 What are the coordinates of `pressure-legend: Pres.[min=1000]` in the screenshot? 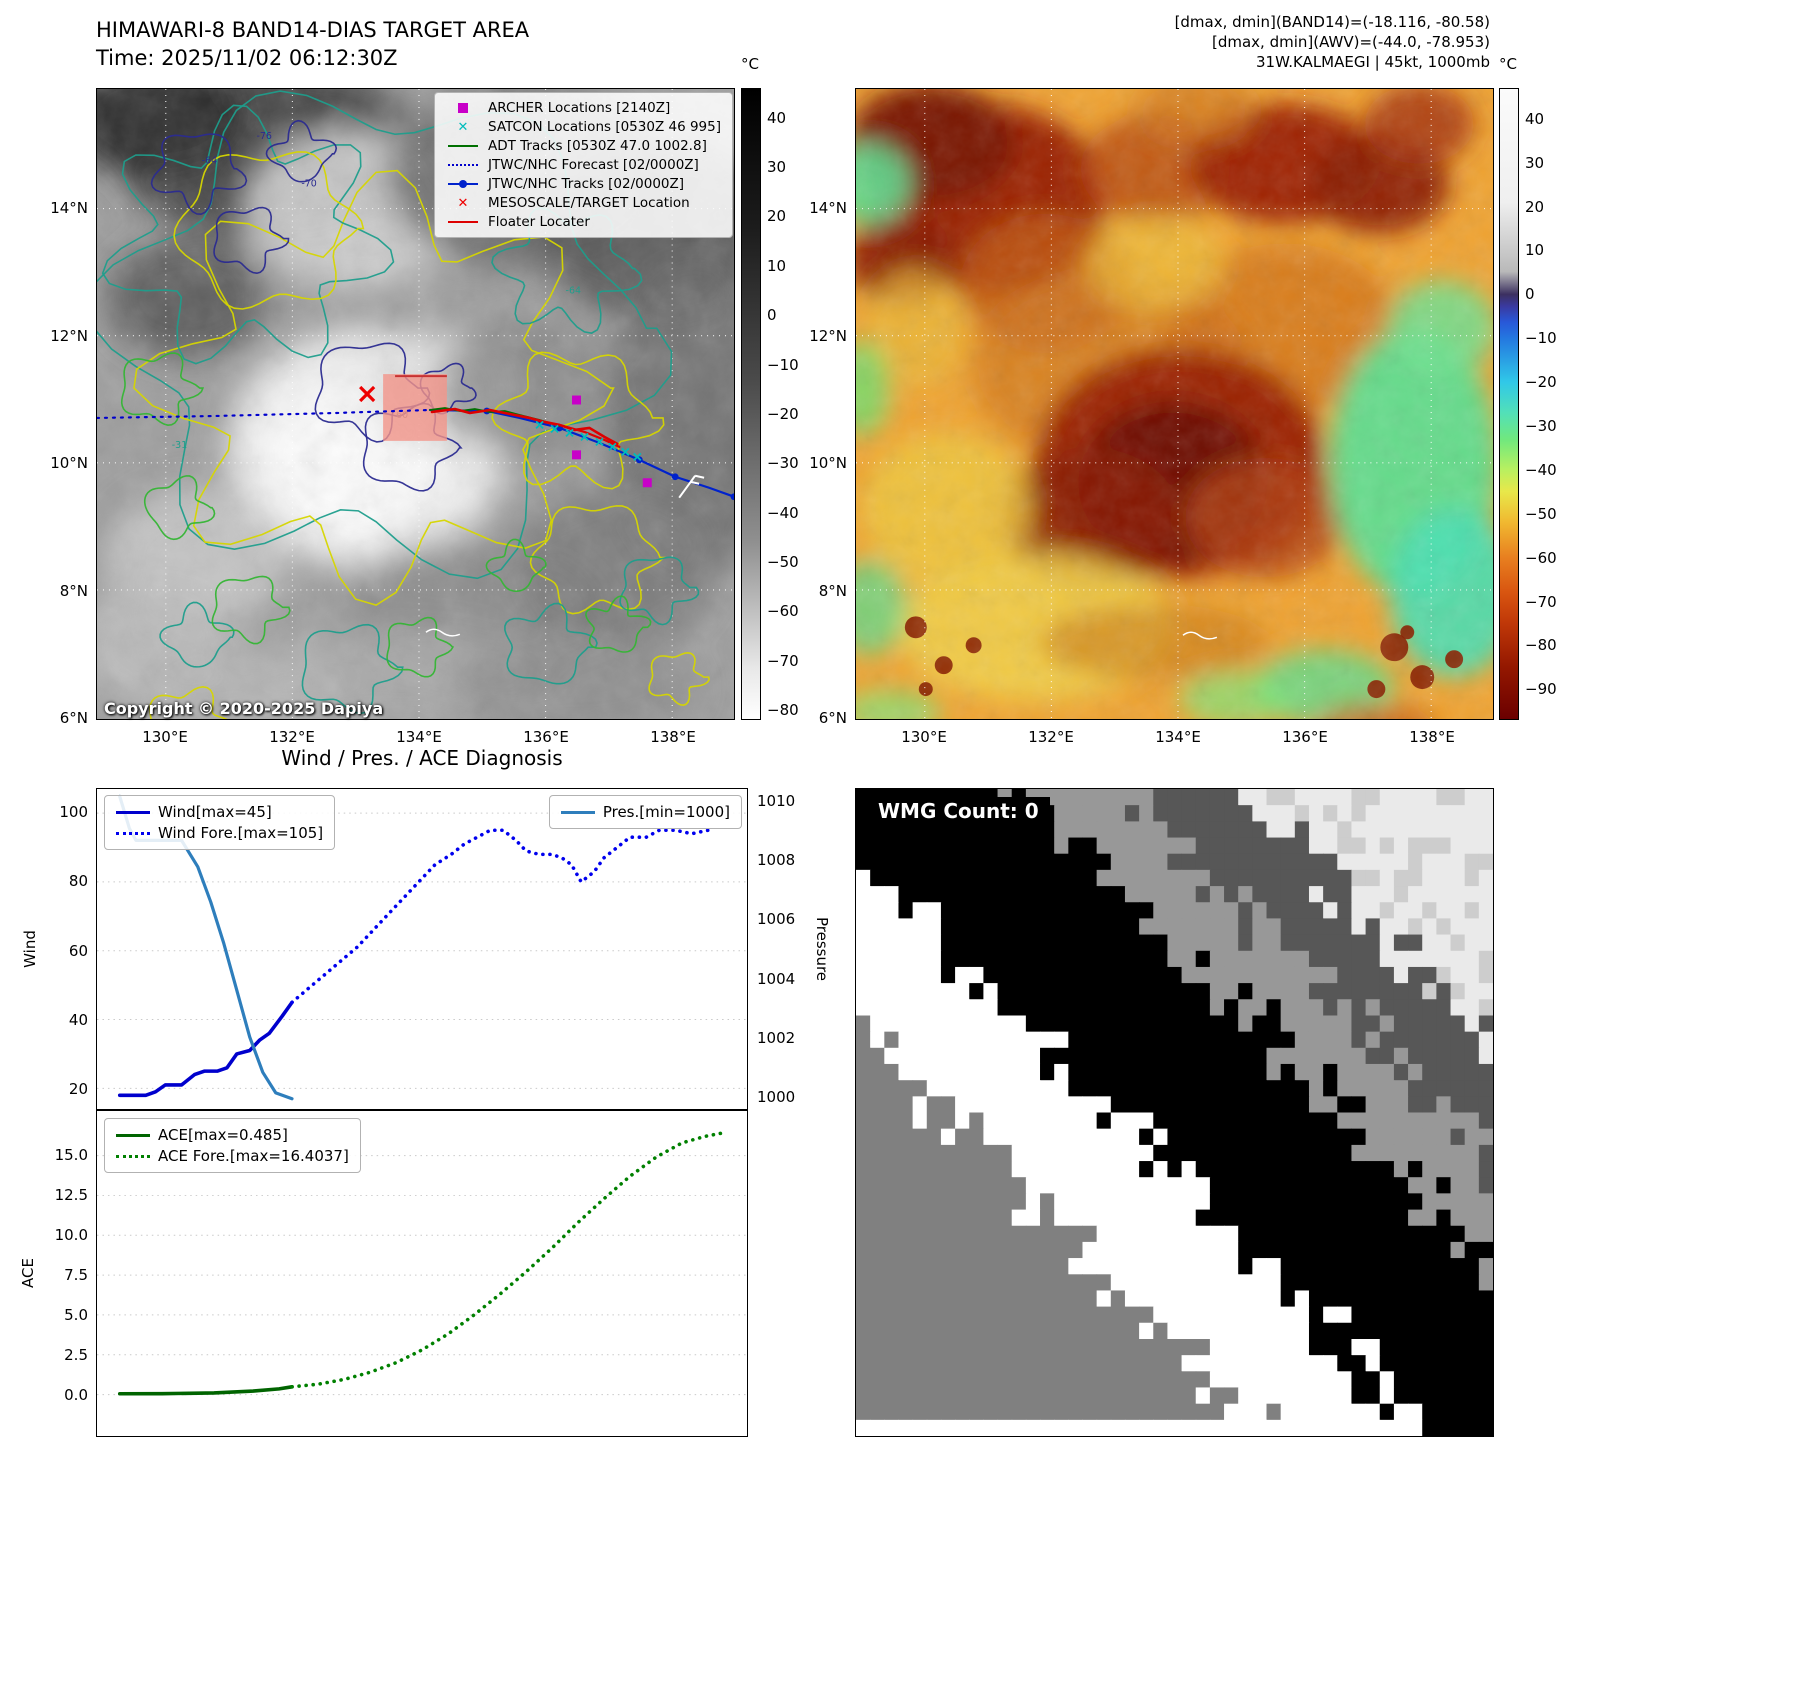 It's located at (645, 812).